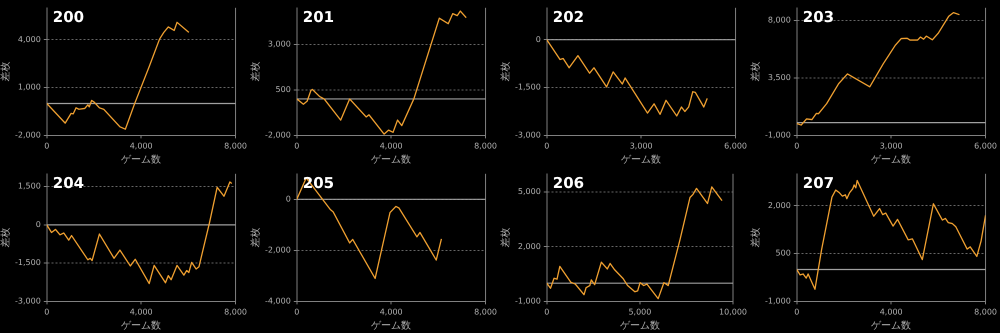  Describe the element at coordinates (68, 17) in the screenshot. I see `chart-title: 200` at that location.